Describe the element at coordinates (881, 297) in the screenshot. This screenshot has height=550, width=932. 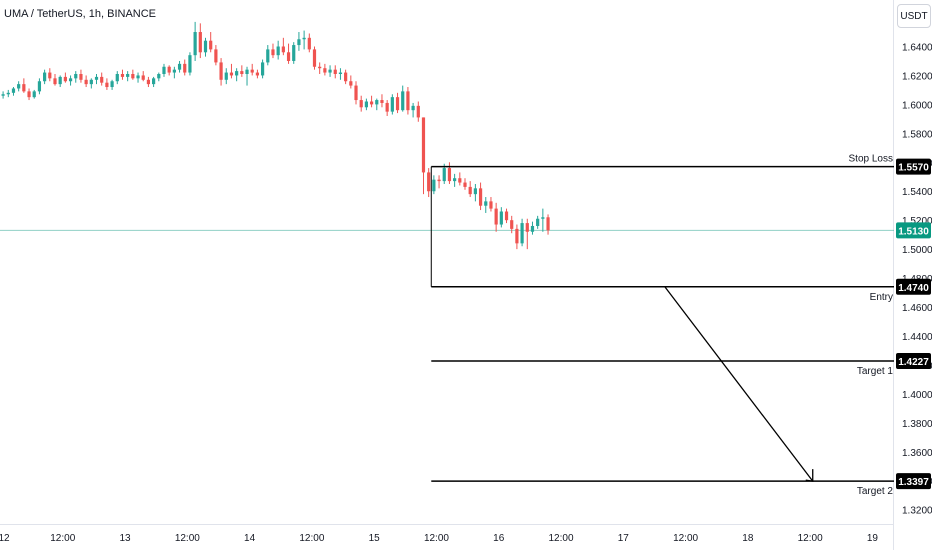
I see `entry-label: Entry` at that location.